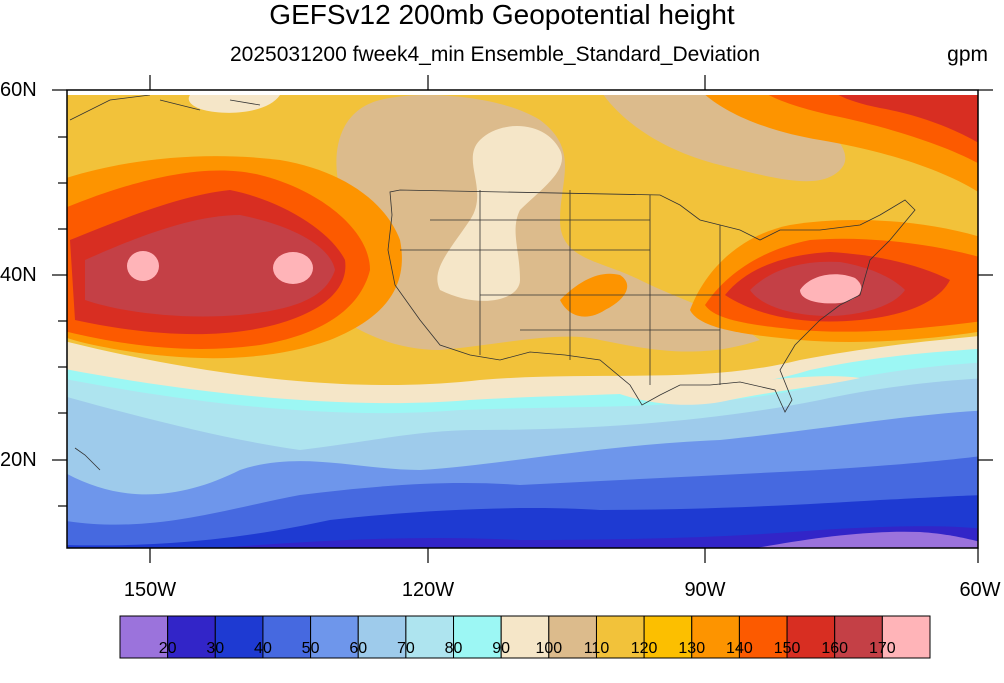  Describe the element at coordinates (215, 648) in the screenshot. I see `colorbar-label: 30` at that location.